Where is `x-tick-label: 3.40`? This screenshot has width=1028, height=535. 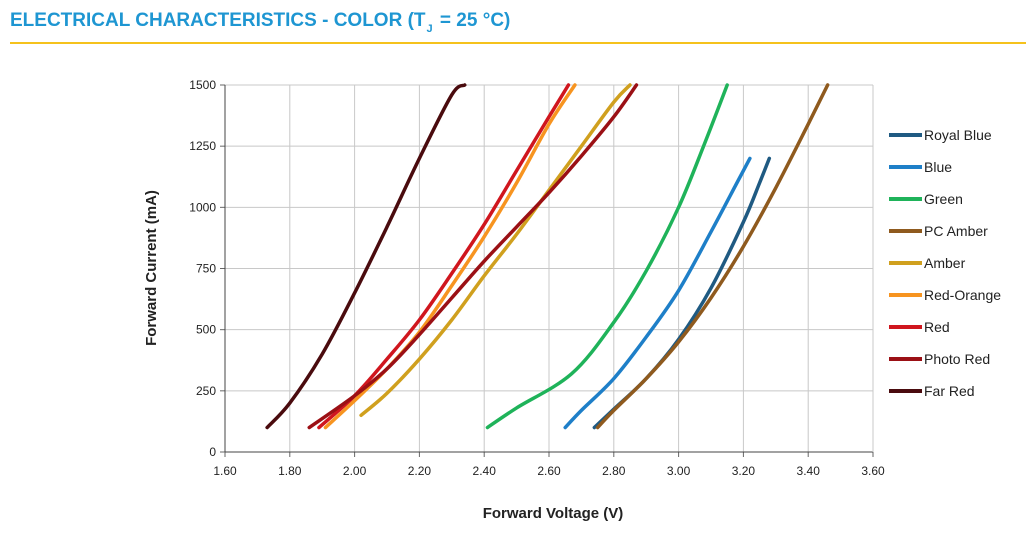 x-tick-label: 3.40 is located at coordinates (809, 471).